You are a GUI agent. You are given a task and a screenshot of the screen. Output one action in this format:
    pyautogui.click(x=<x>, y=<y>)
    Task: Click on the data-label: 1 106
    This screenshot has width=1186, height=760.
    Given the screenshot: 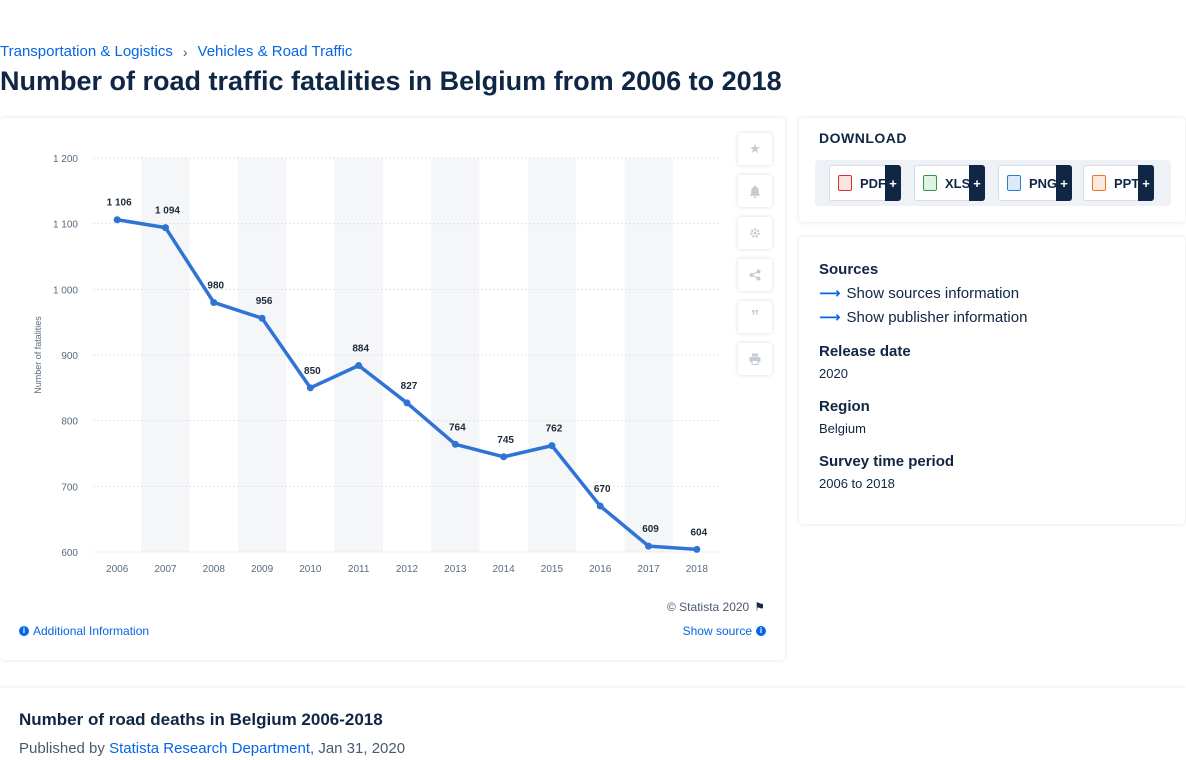 What is the action you would take?
    pyautogui.click(x=119, y=203)
    